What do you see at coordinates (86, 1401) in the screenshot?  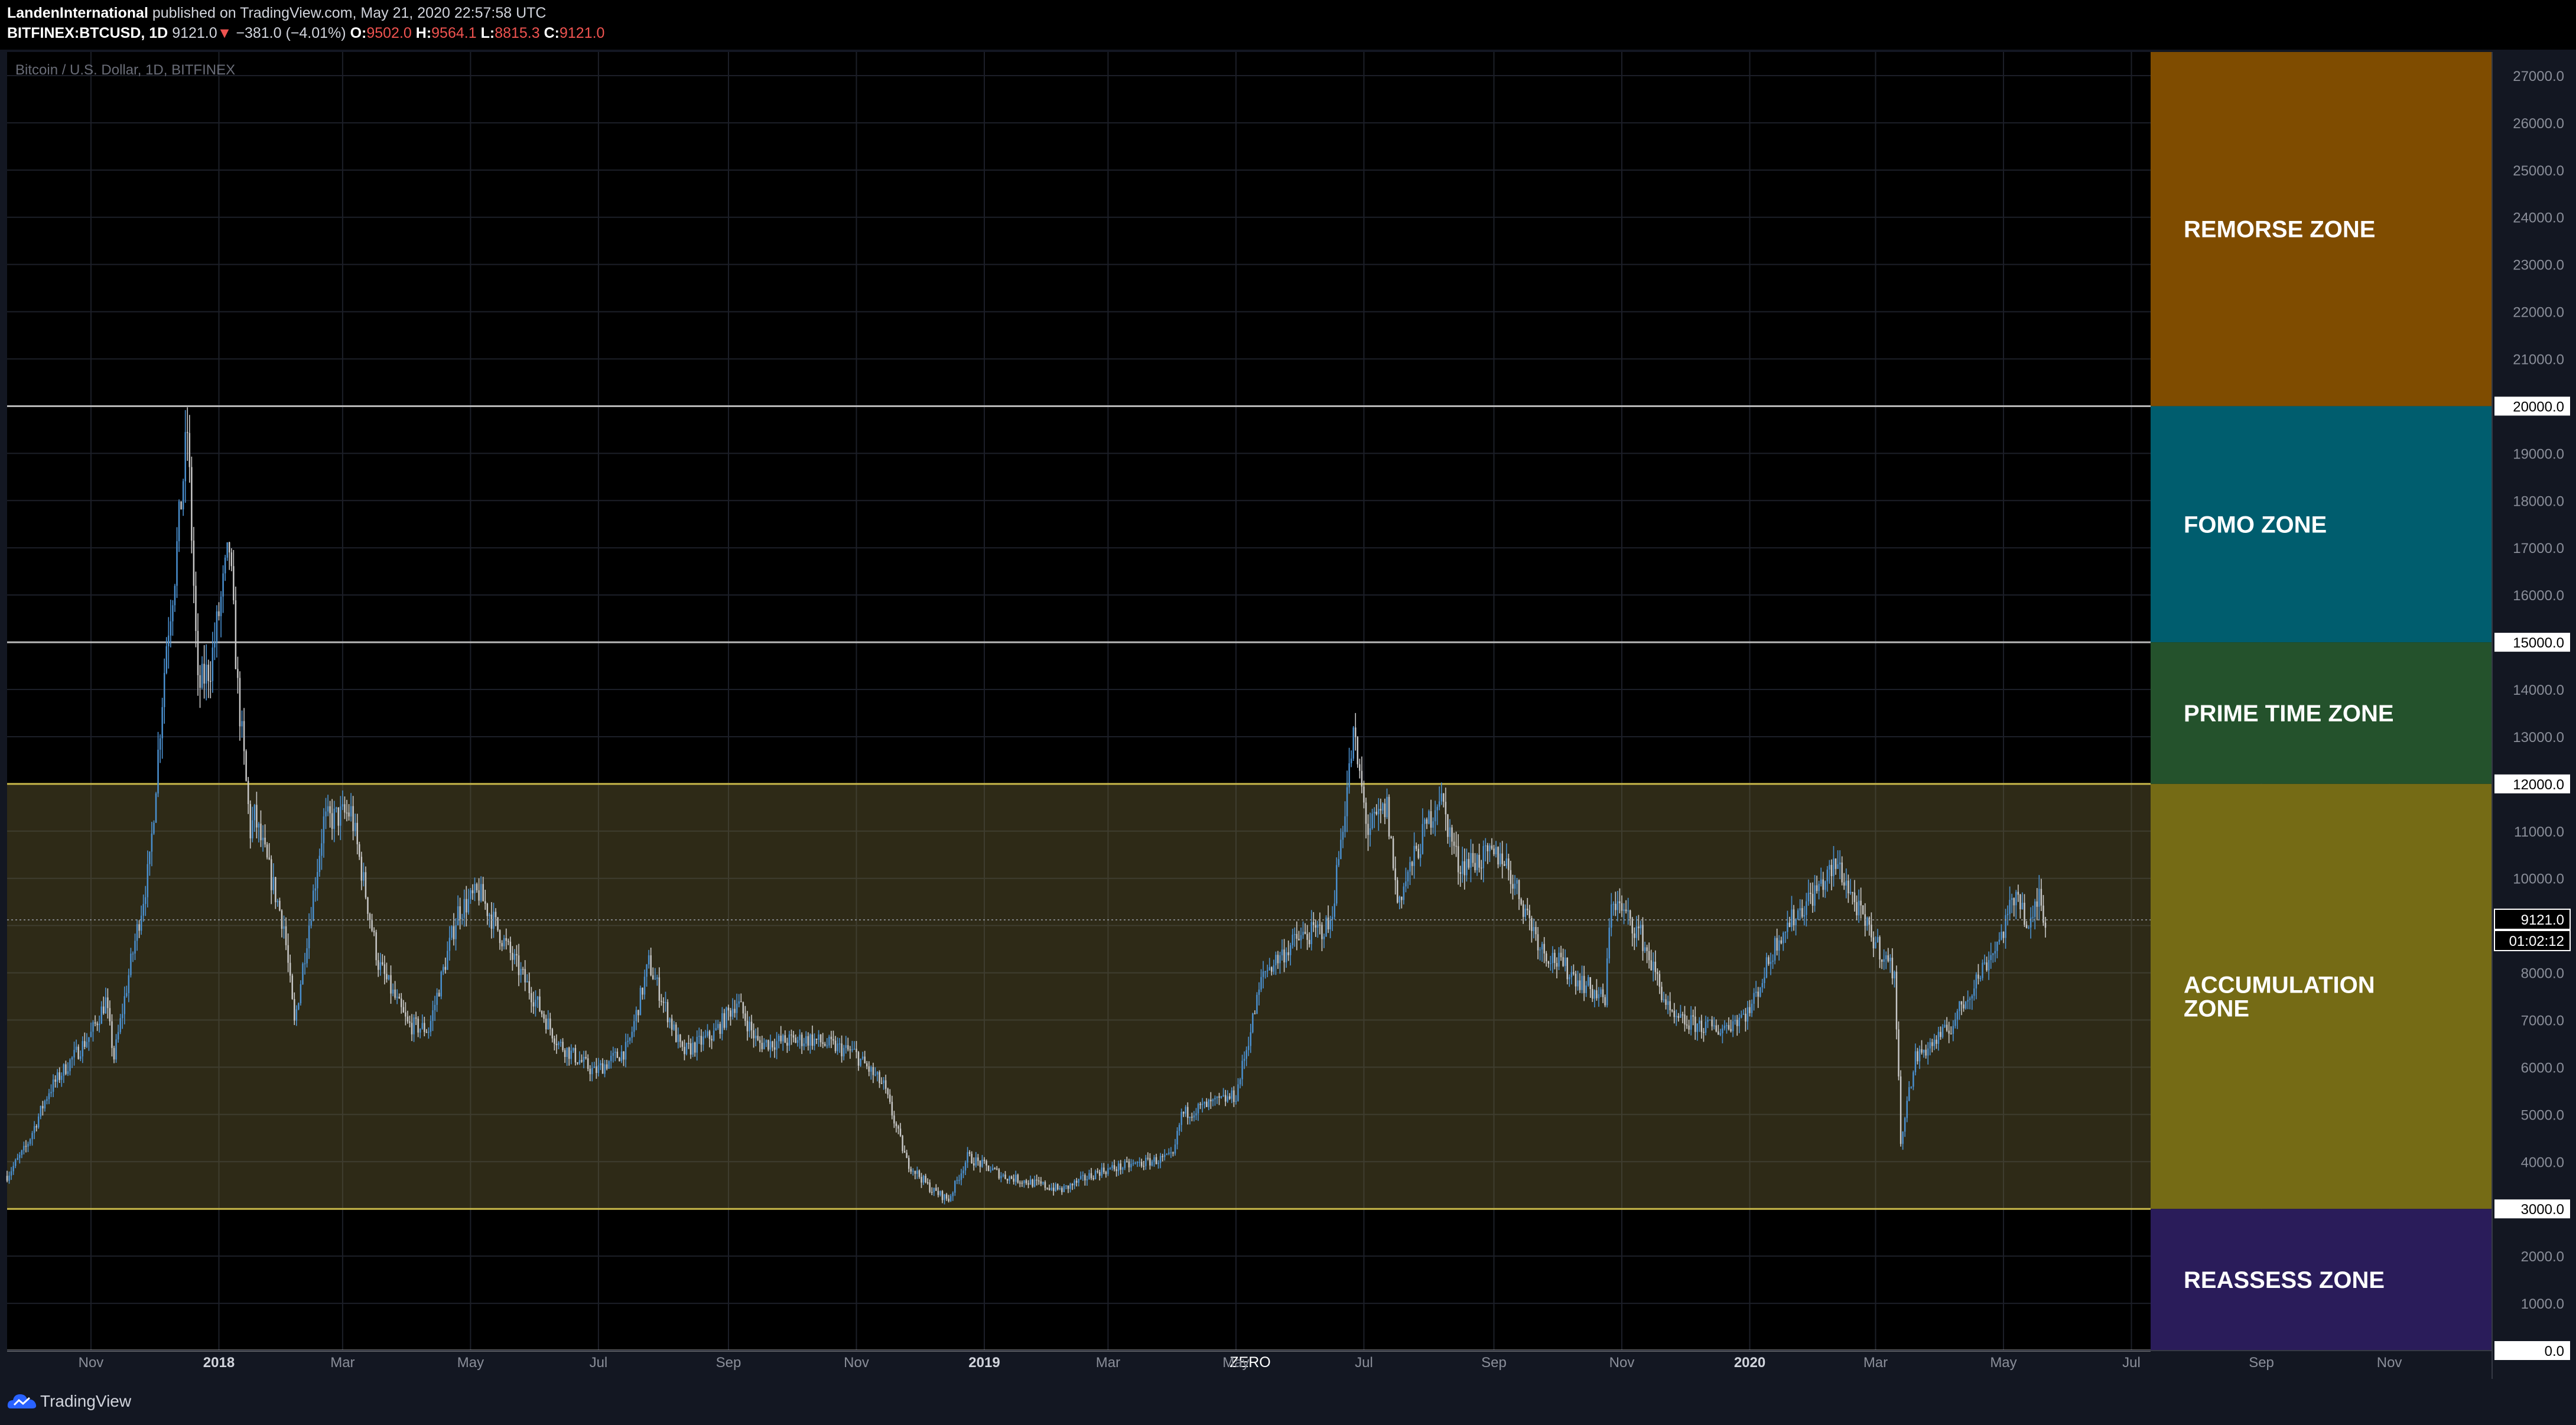 I see `tradingview-brand: TradingView` at bounding box center [86, 1401].